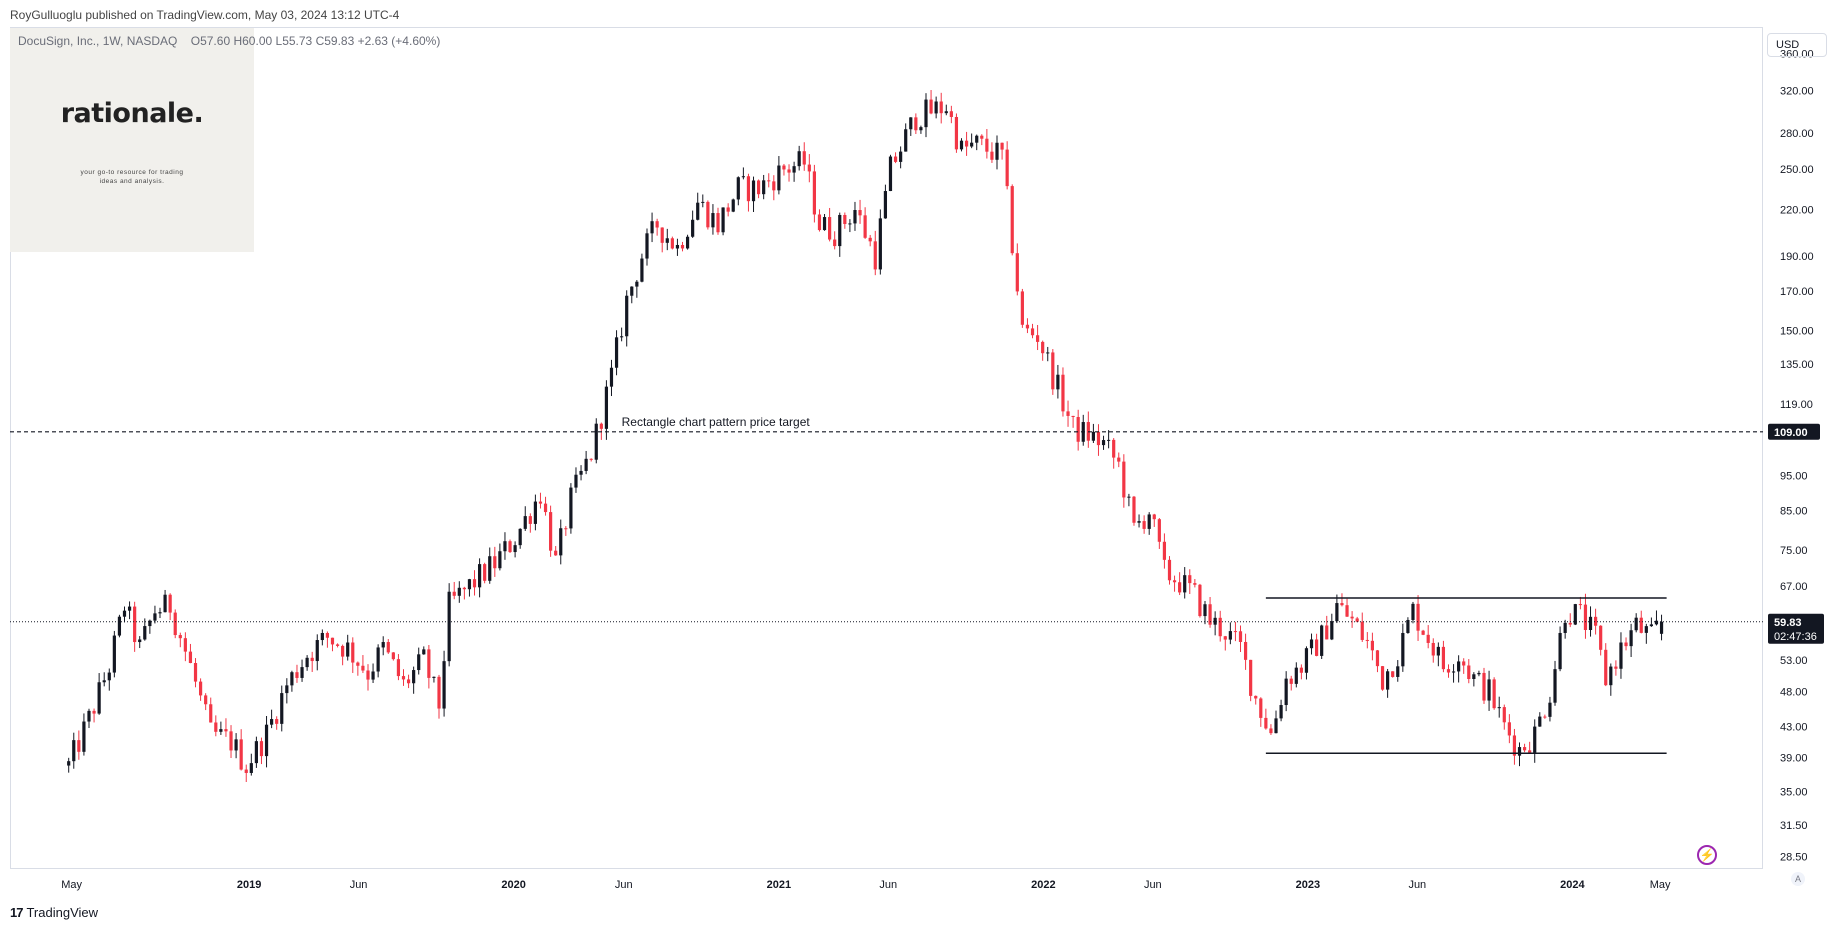  What do you see at coordinates (1797, 45) in the screenshot?
I see `currency-button: USD` at bounding box center [1797, 45].